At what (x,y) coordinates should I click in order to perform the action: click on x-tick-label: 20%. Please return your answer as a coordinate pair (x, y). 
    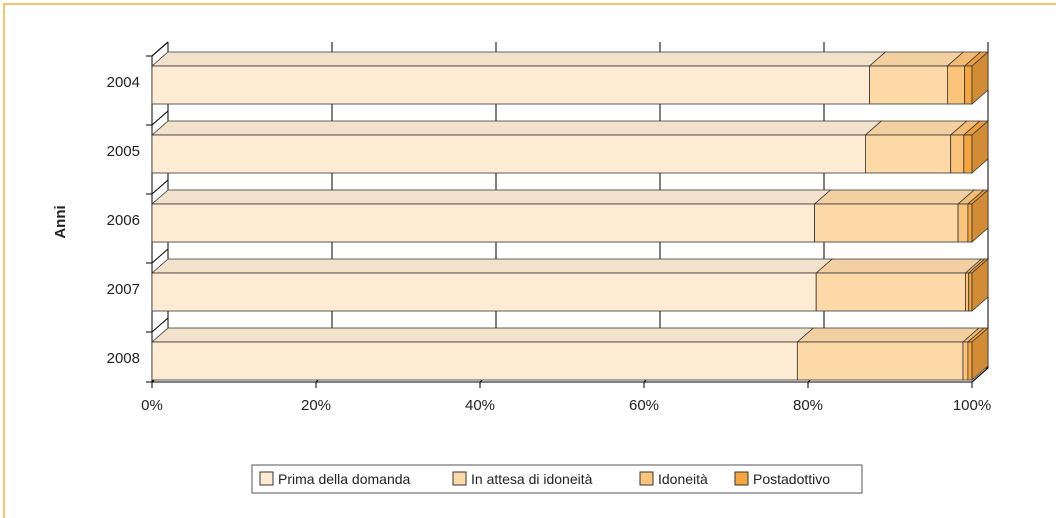
    Looking at the image, I should click on (316, 405).